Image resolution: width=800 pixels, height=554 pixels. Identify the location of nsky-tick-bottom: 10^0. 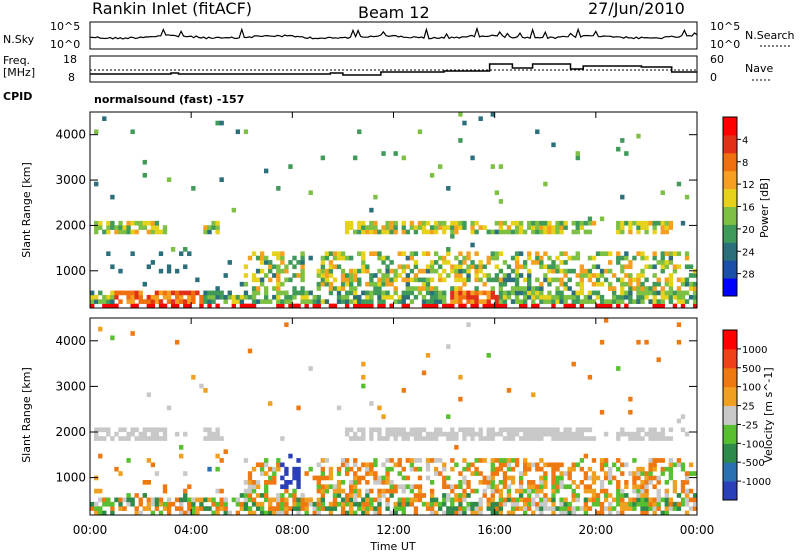
(65, 44).